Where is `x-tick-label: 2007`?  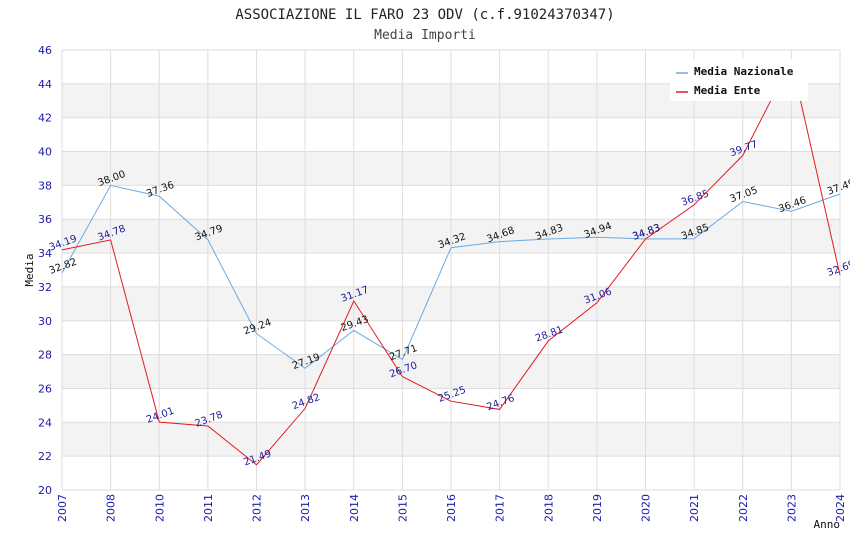
x-tick-label: 2007 is located at coordinates (62, 508).